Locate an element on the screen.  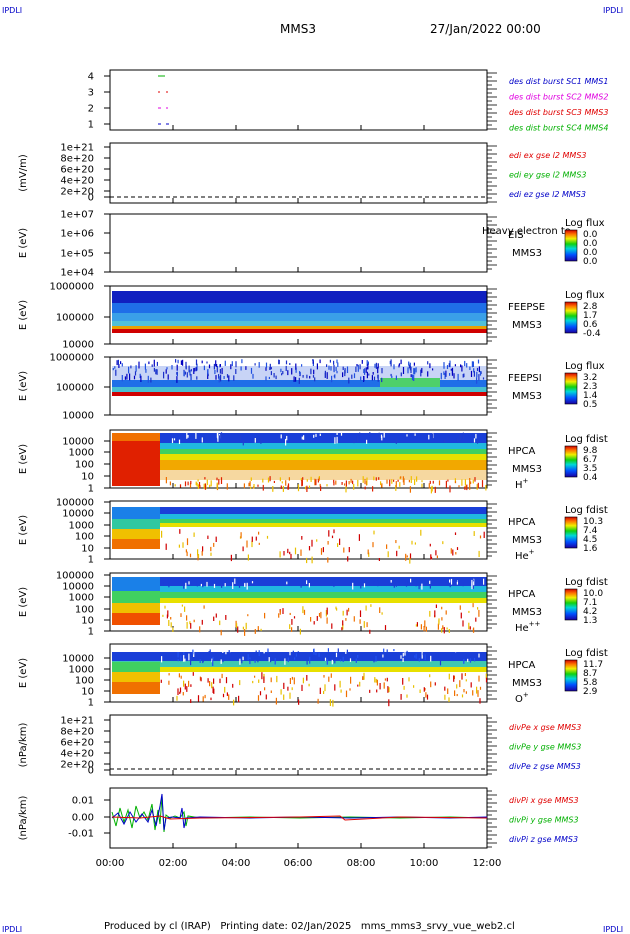
header-mission: MMS3 is located at coordinates (298, 29).